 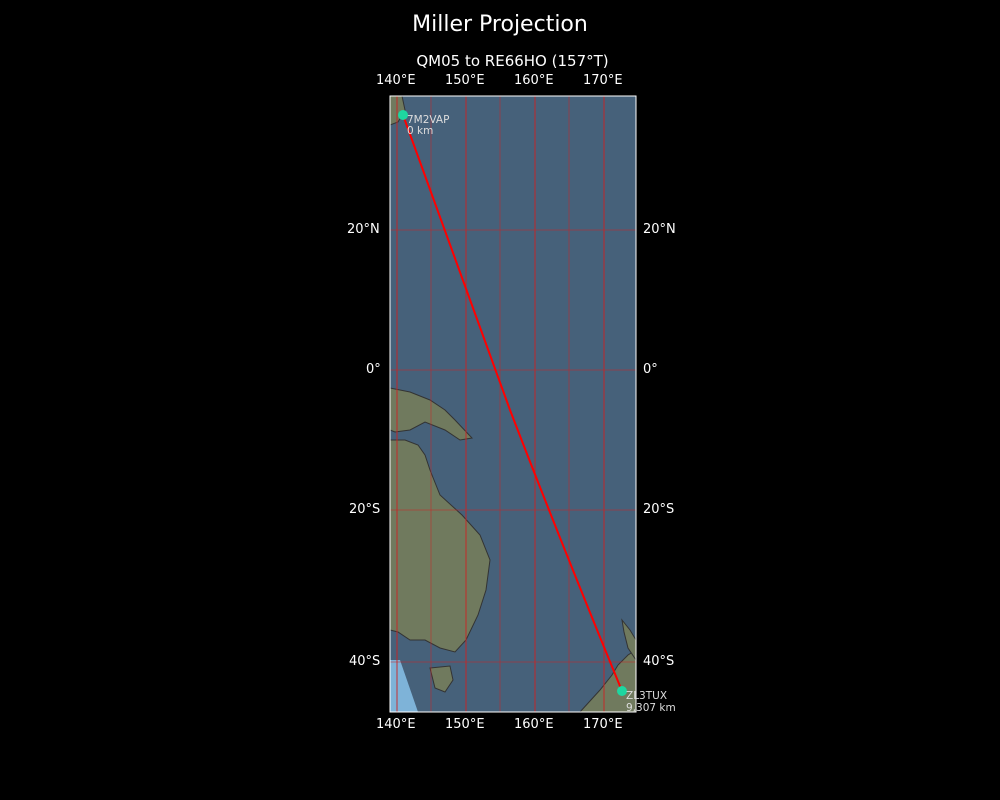 I want to click on lon-tick-top-160: 160°E, so click(x=534, y=80).